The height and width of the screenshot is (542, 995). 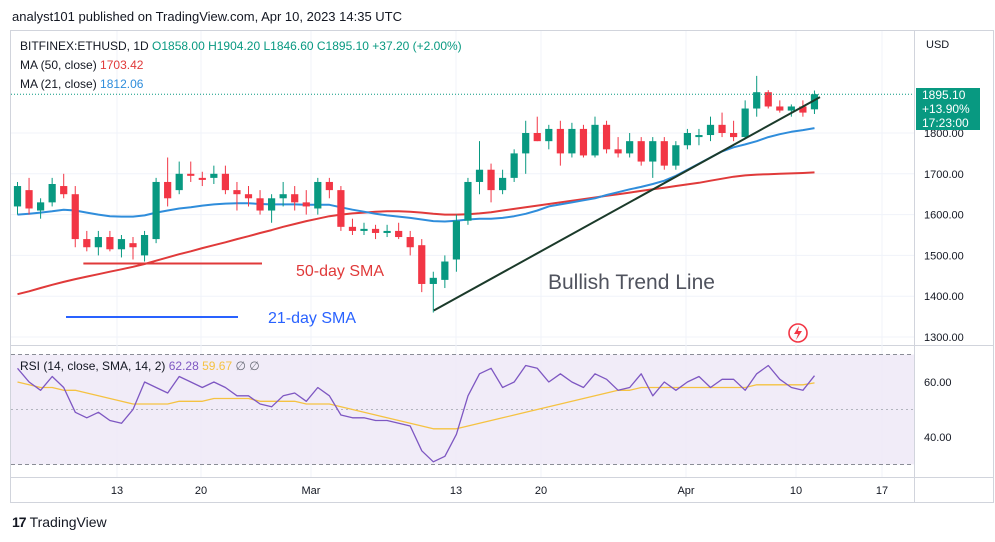 What do you see at coordinates (798, 333) in the screenshot?
I see `lightning-badge-icon` at bounding box center [798, 333].